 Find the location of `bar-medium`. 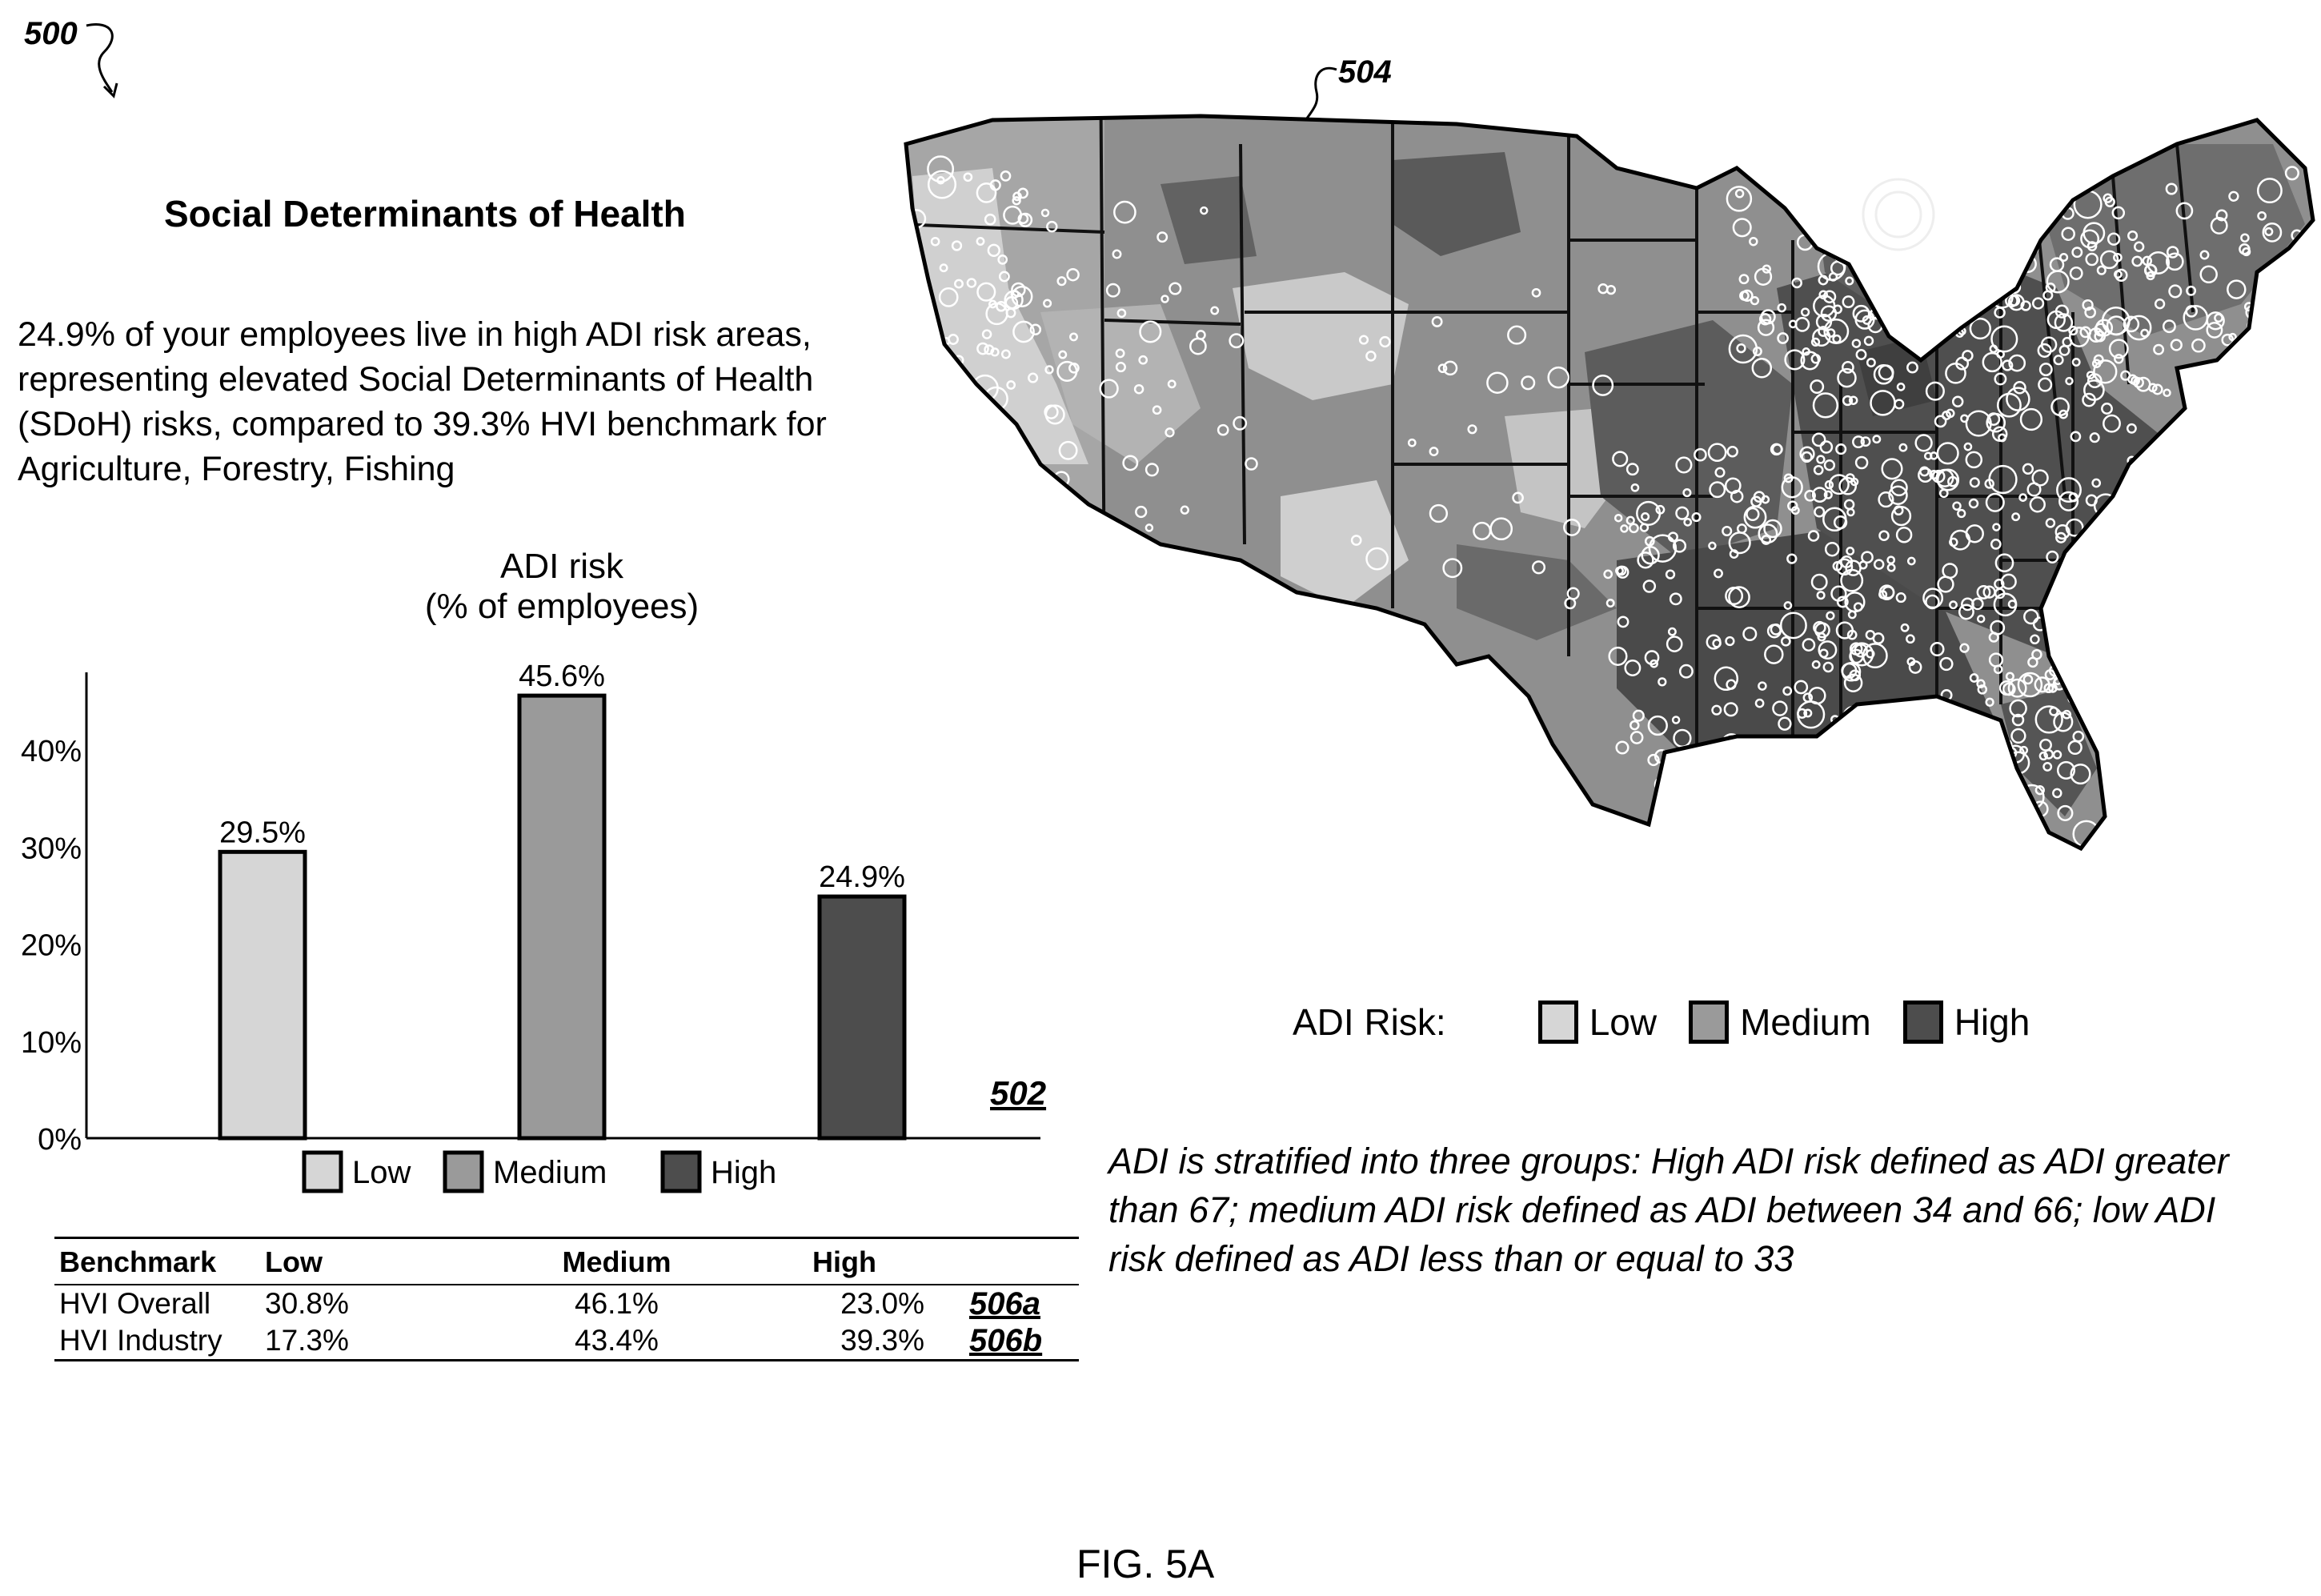

bar-medium is located at coordinates (562, 917).